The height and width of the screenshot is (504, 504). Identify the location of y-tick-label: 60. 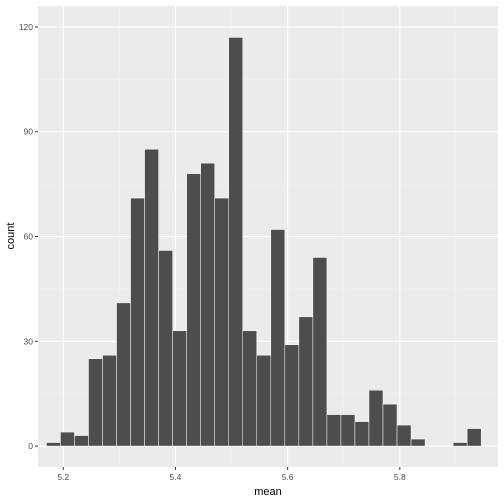
(29, 237).